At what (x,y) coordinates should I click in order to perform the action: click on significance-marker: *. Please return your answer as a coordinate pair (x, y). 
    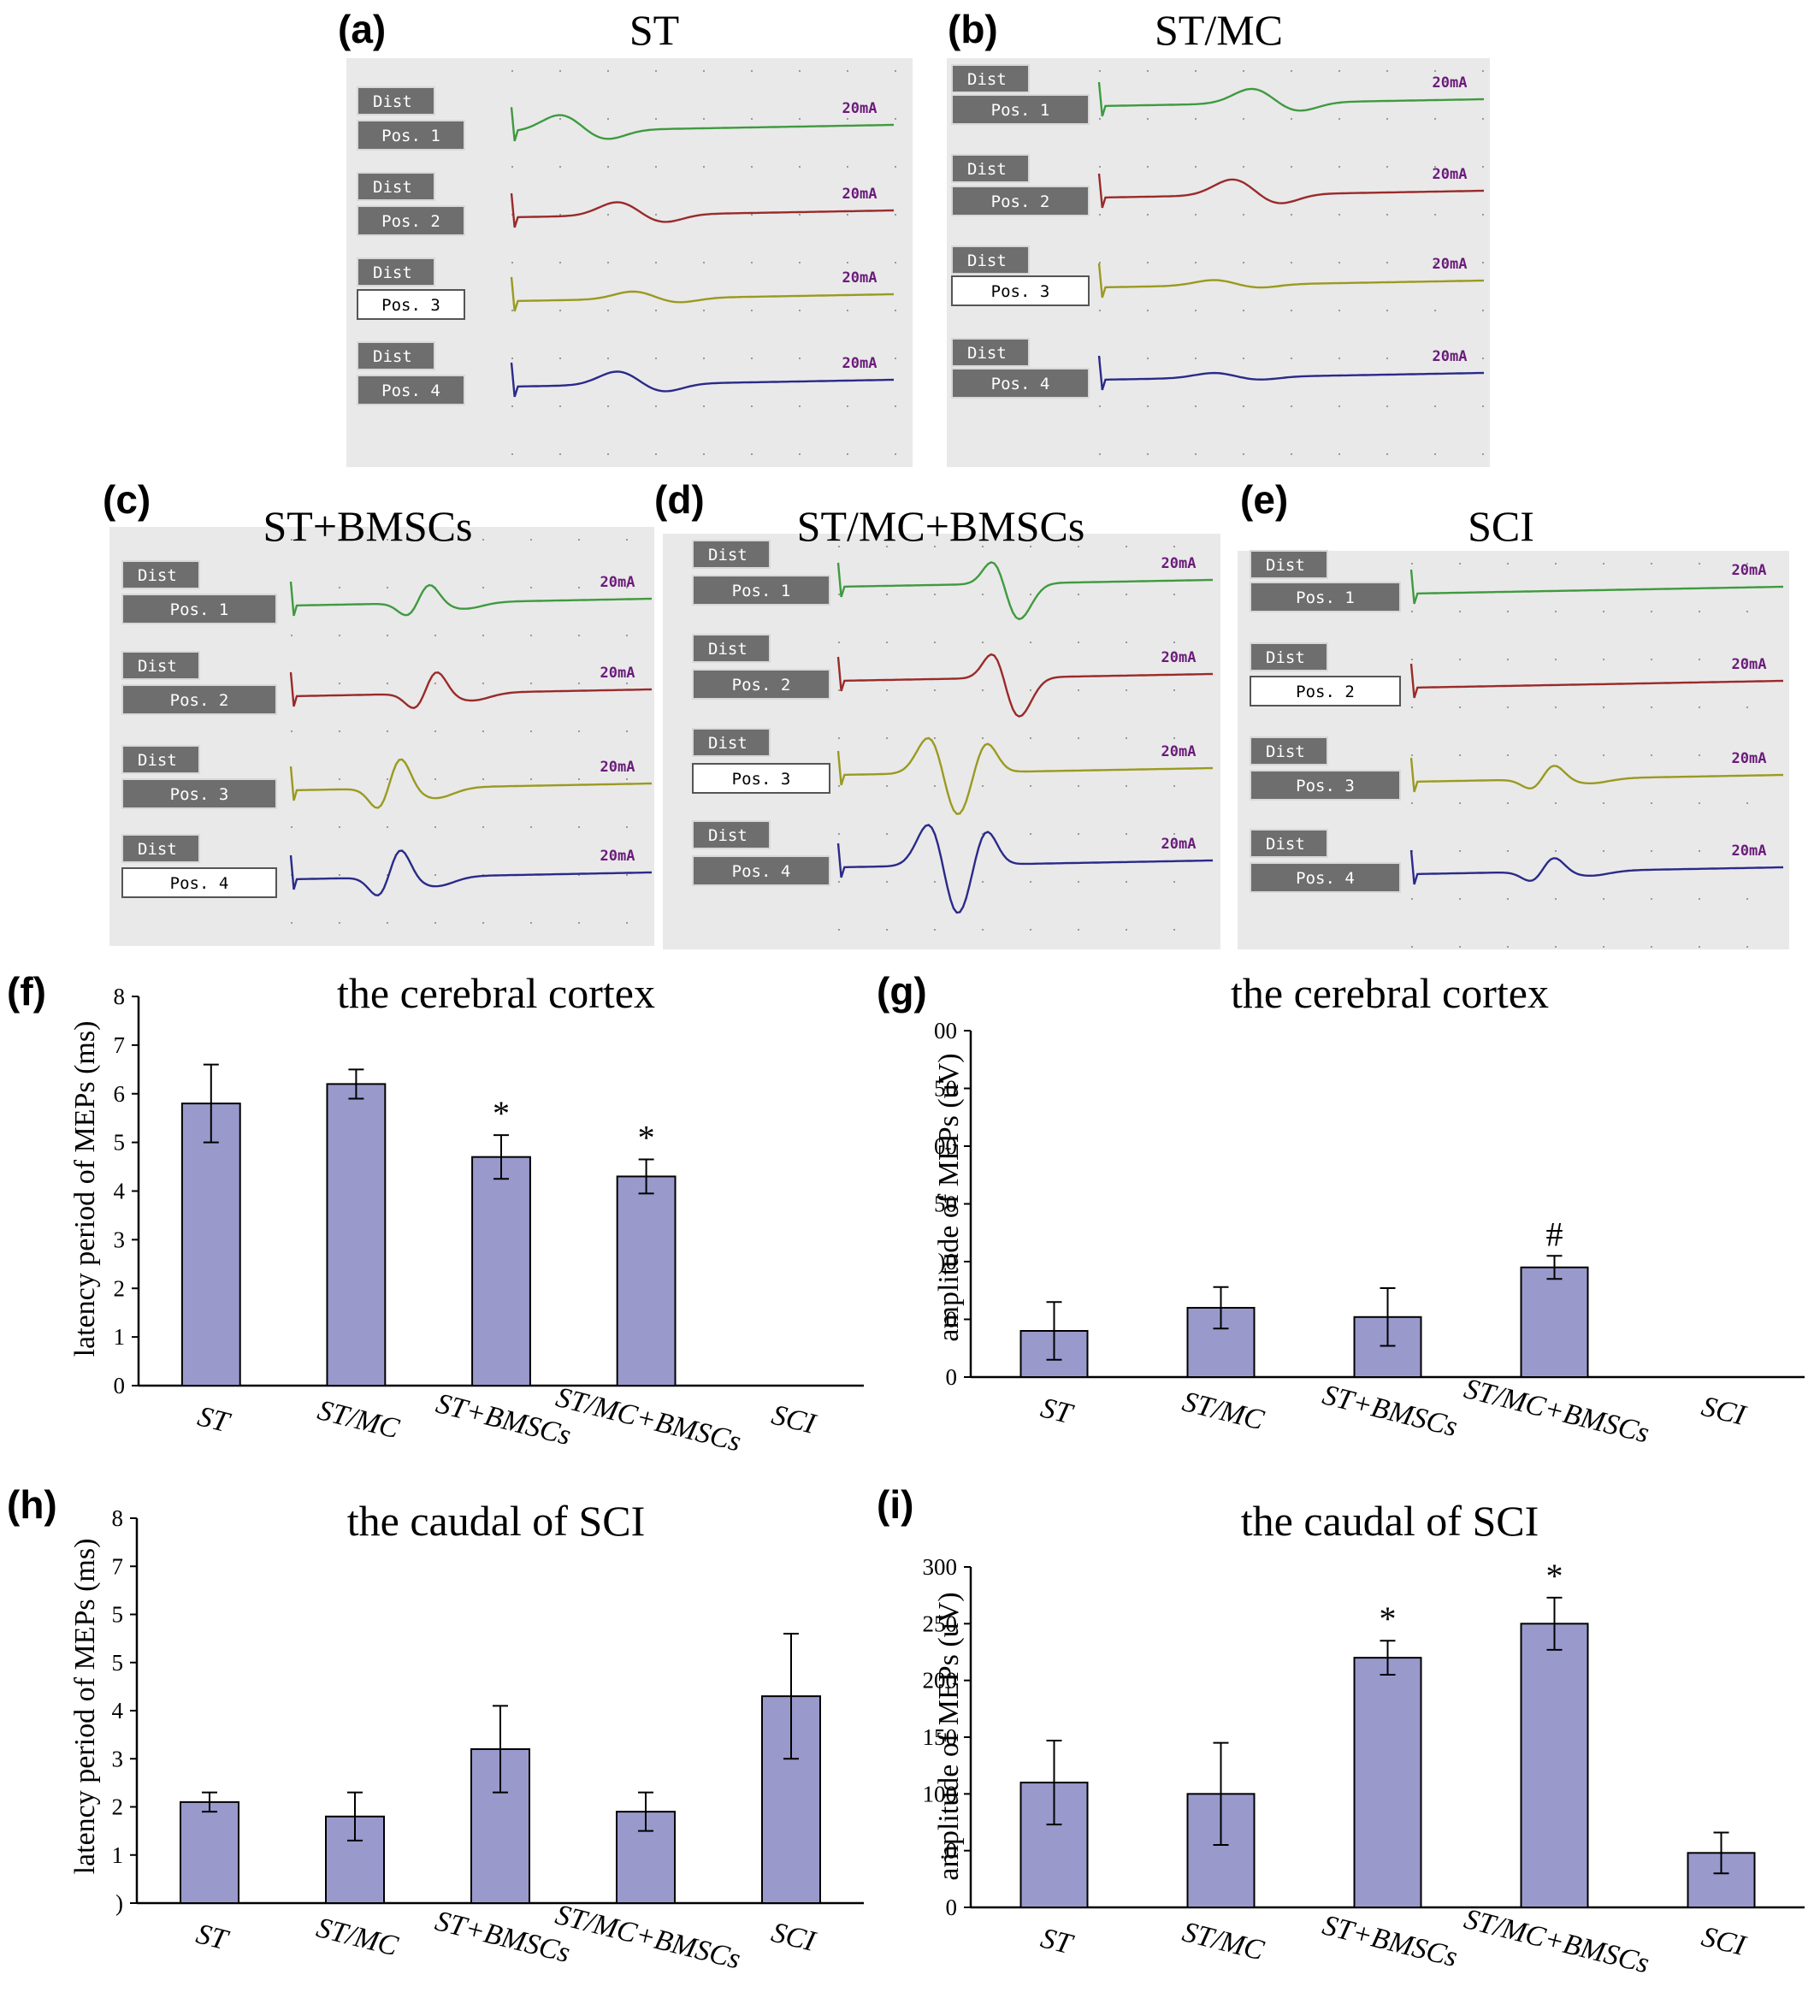
    Looking at the image, I should click on (1388, 1618).